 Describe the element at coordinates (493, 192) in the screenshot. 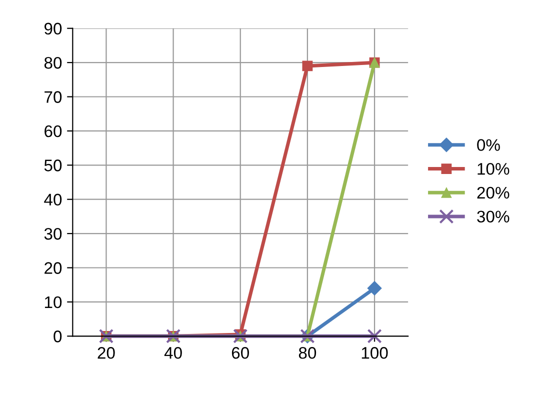

I see `legend-label: 20%` at that location.